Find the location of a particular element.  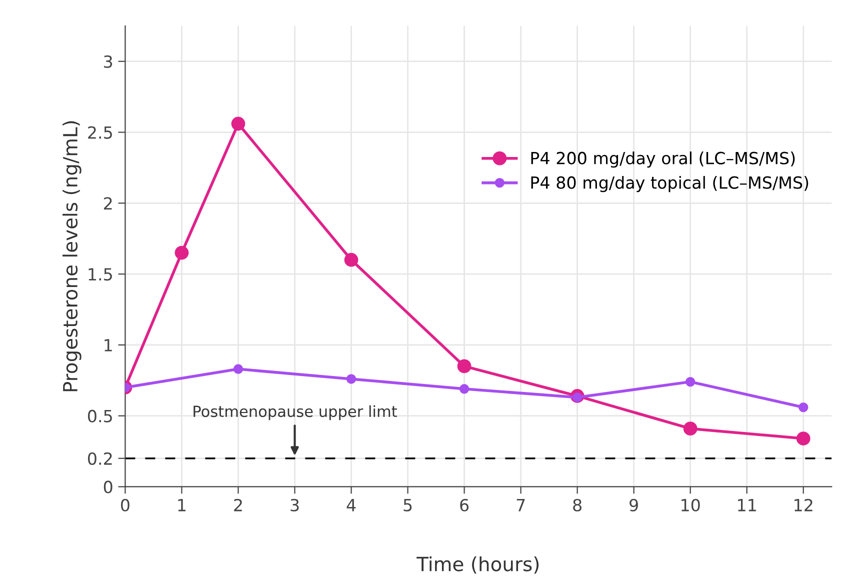

x-tick-label: 8 is located at coordinates (577, 505).